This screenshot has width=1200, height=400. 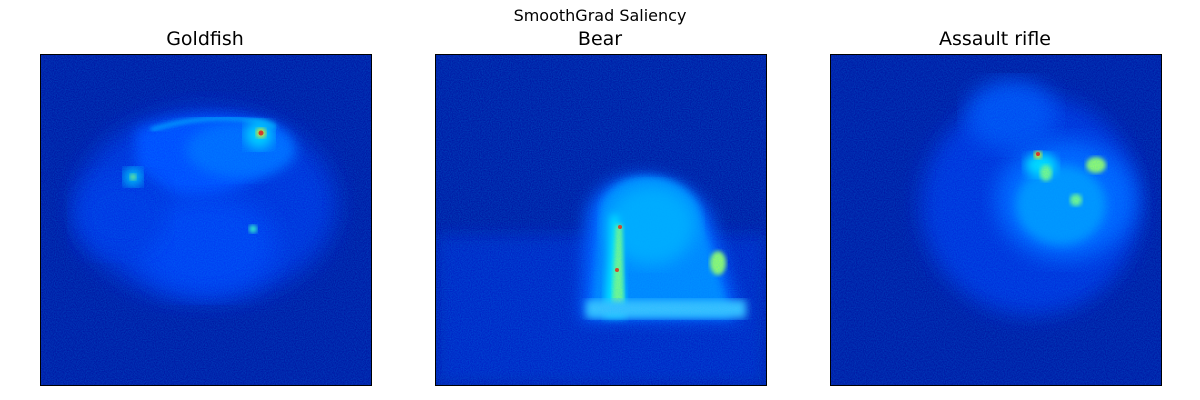 What do you see at coordinates (600, 39) in the screenshot?
I see `panel-title-bear: Bear` at bounding box center [600, 39].